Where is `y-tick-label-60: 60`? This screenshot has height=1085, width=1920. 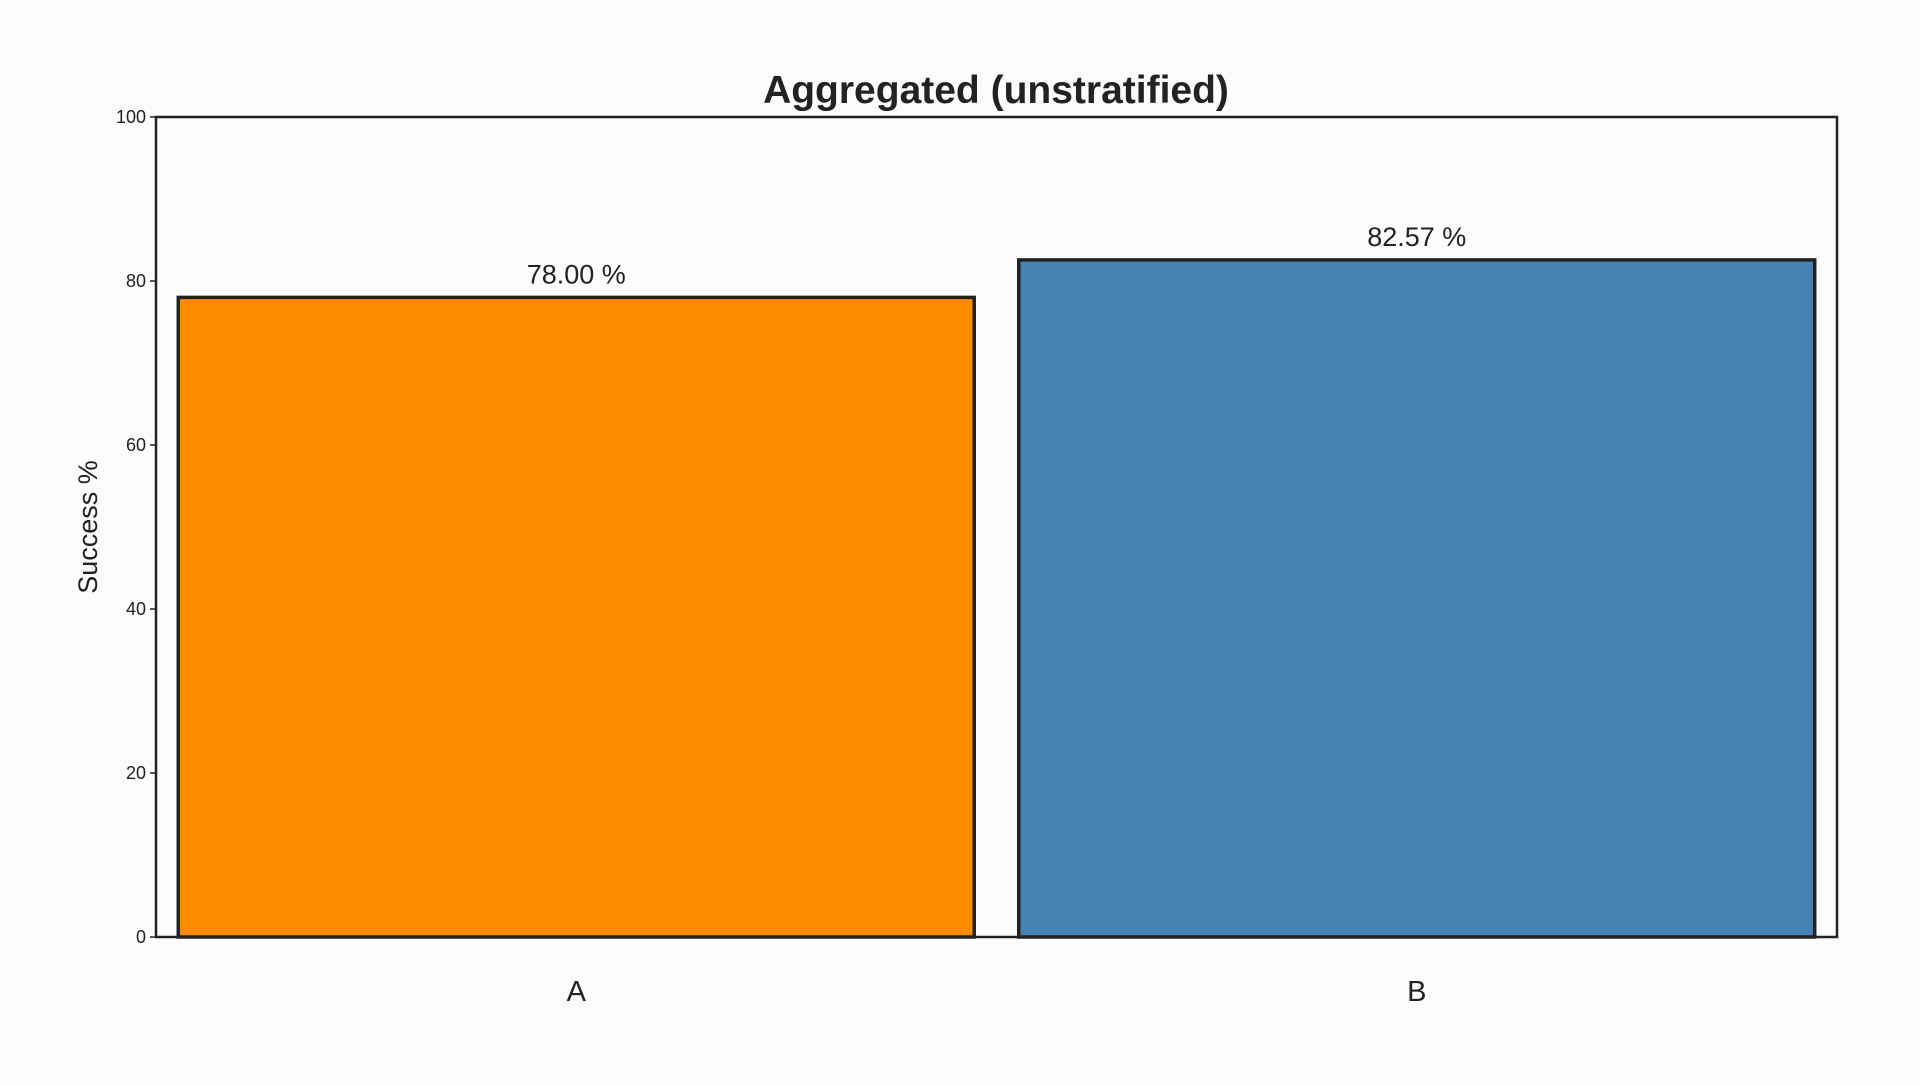 y-tick-label-60: 60 is located at coordinates (136, 445).